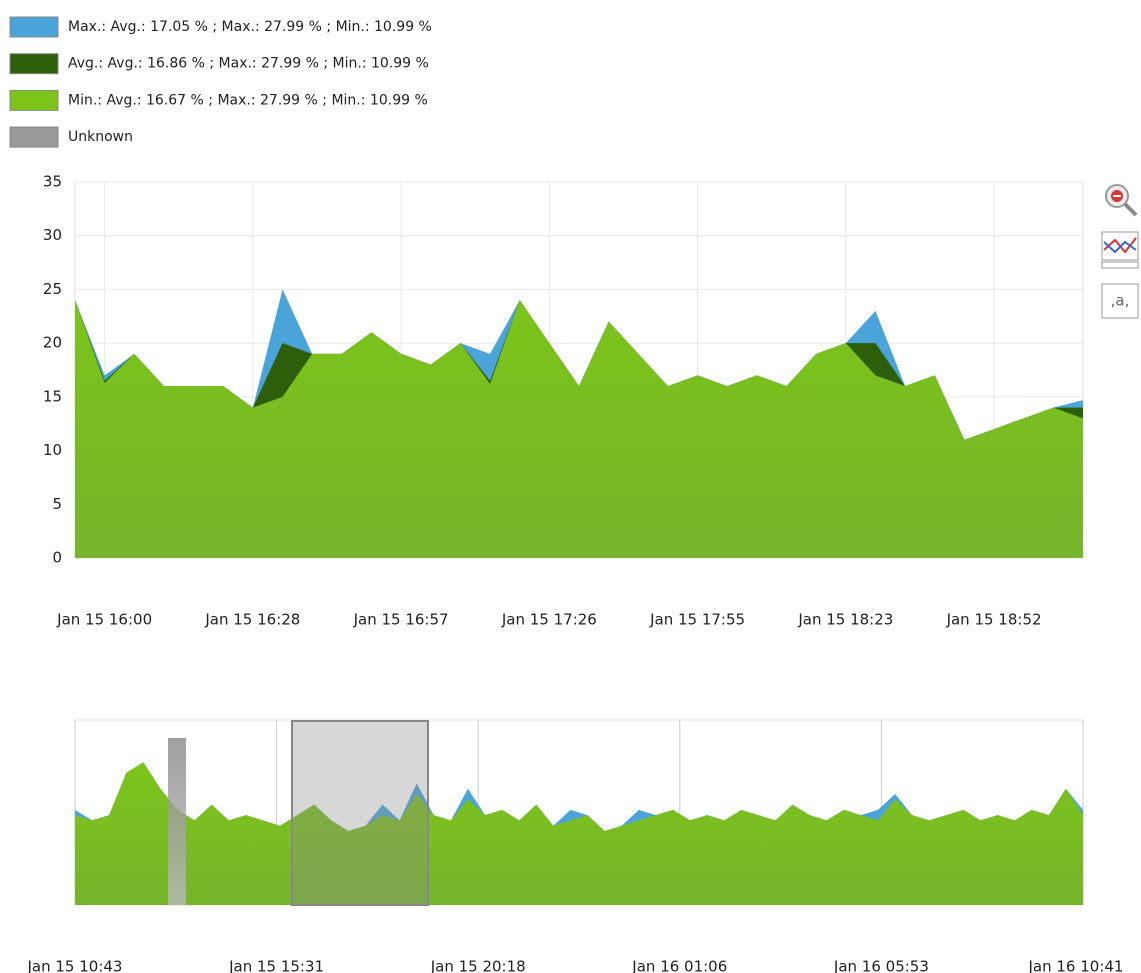  I want to click on unknown-period, so click(177, 821).